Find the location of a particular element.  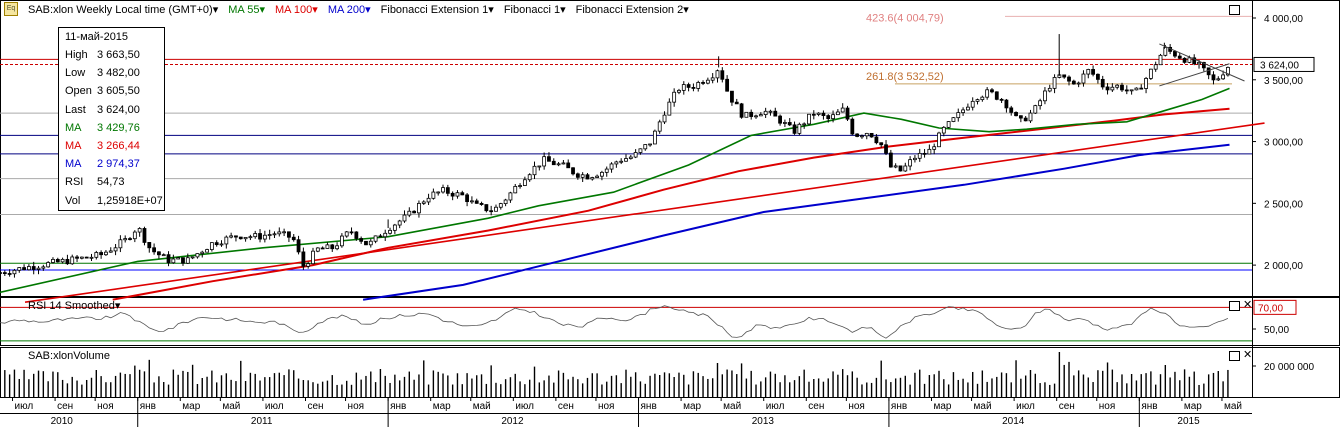

indicator-ma100: MA 100▾ is located at coordinates (296, 9).